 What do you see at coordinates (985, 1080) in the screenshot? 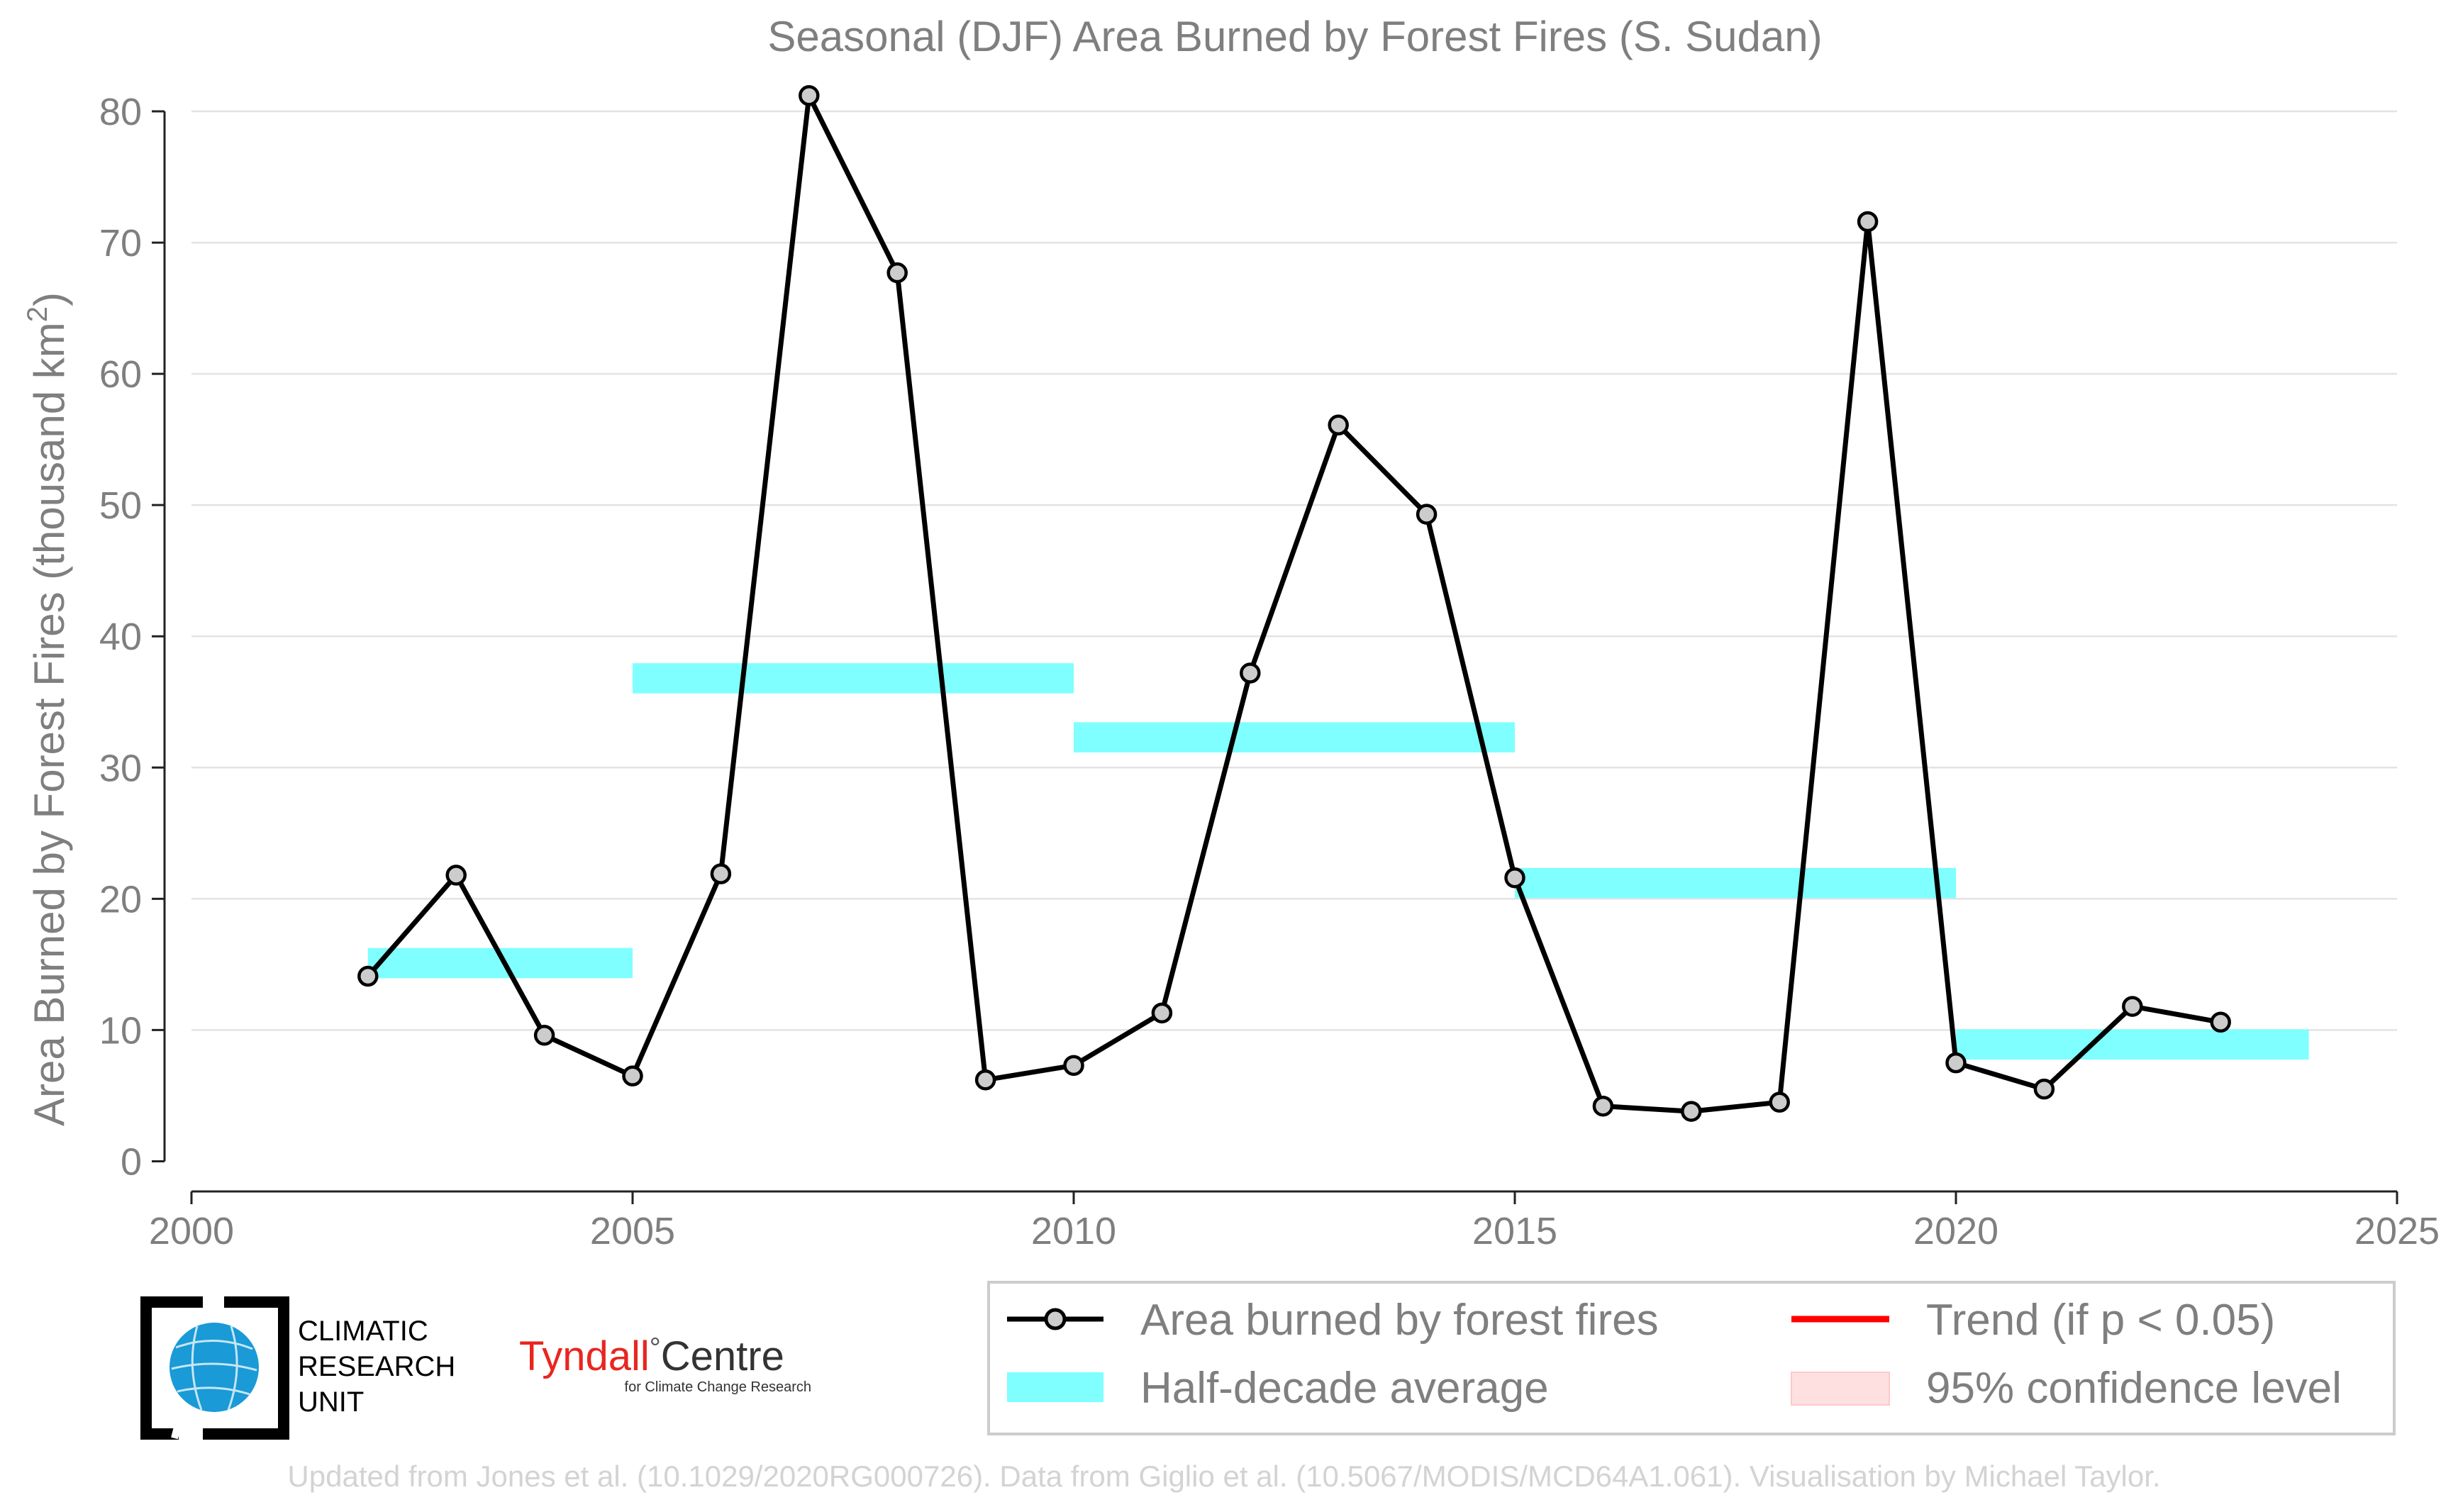
I see `data-point-2009` at bounding box center [985, 1080].